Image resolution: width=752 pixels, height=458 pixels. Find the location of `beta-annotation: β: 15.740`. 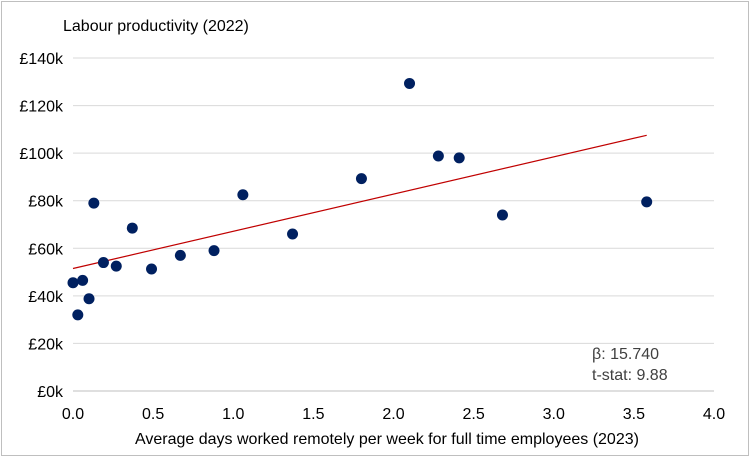

beta-annotation: β: 15.740 is located at coordinates (625, 354).